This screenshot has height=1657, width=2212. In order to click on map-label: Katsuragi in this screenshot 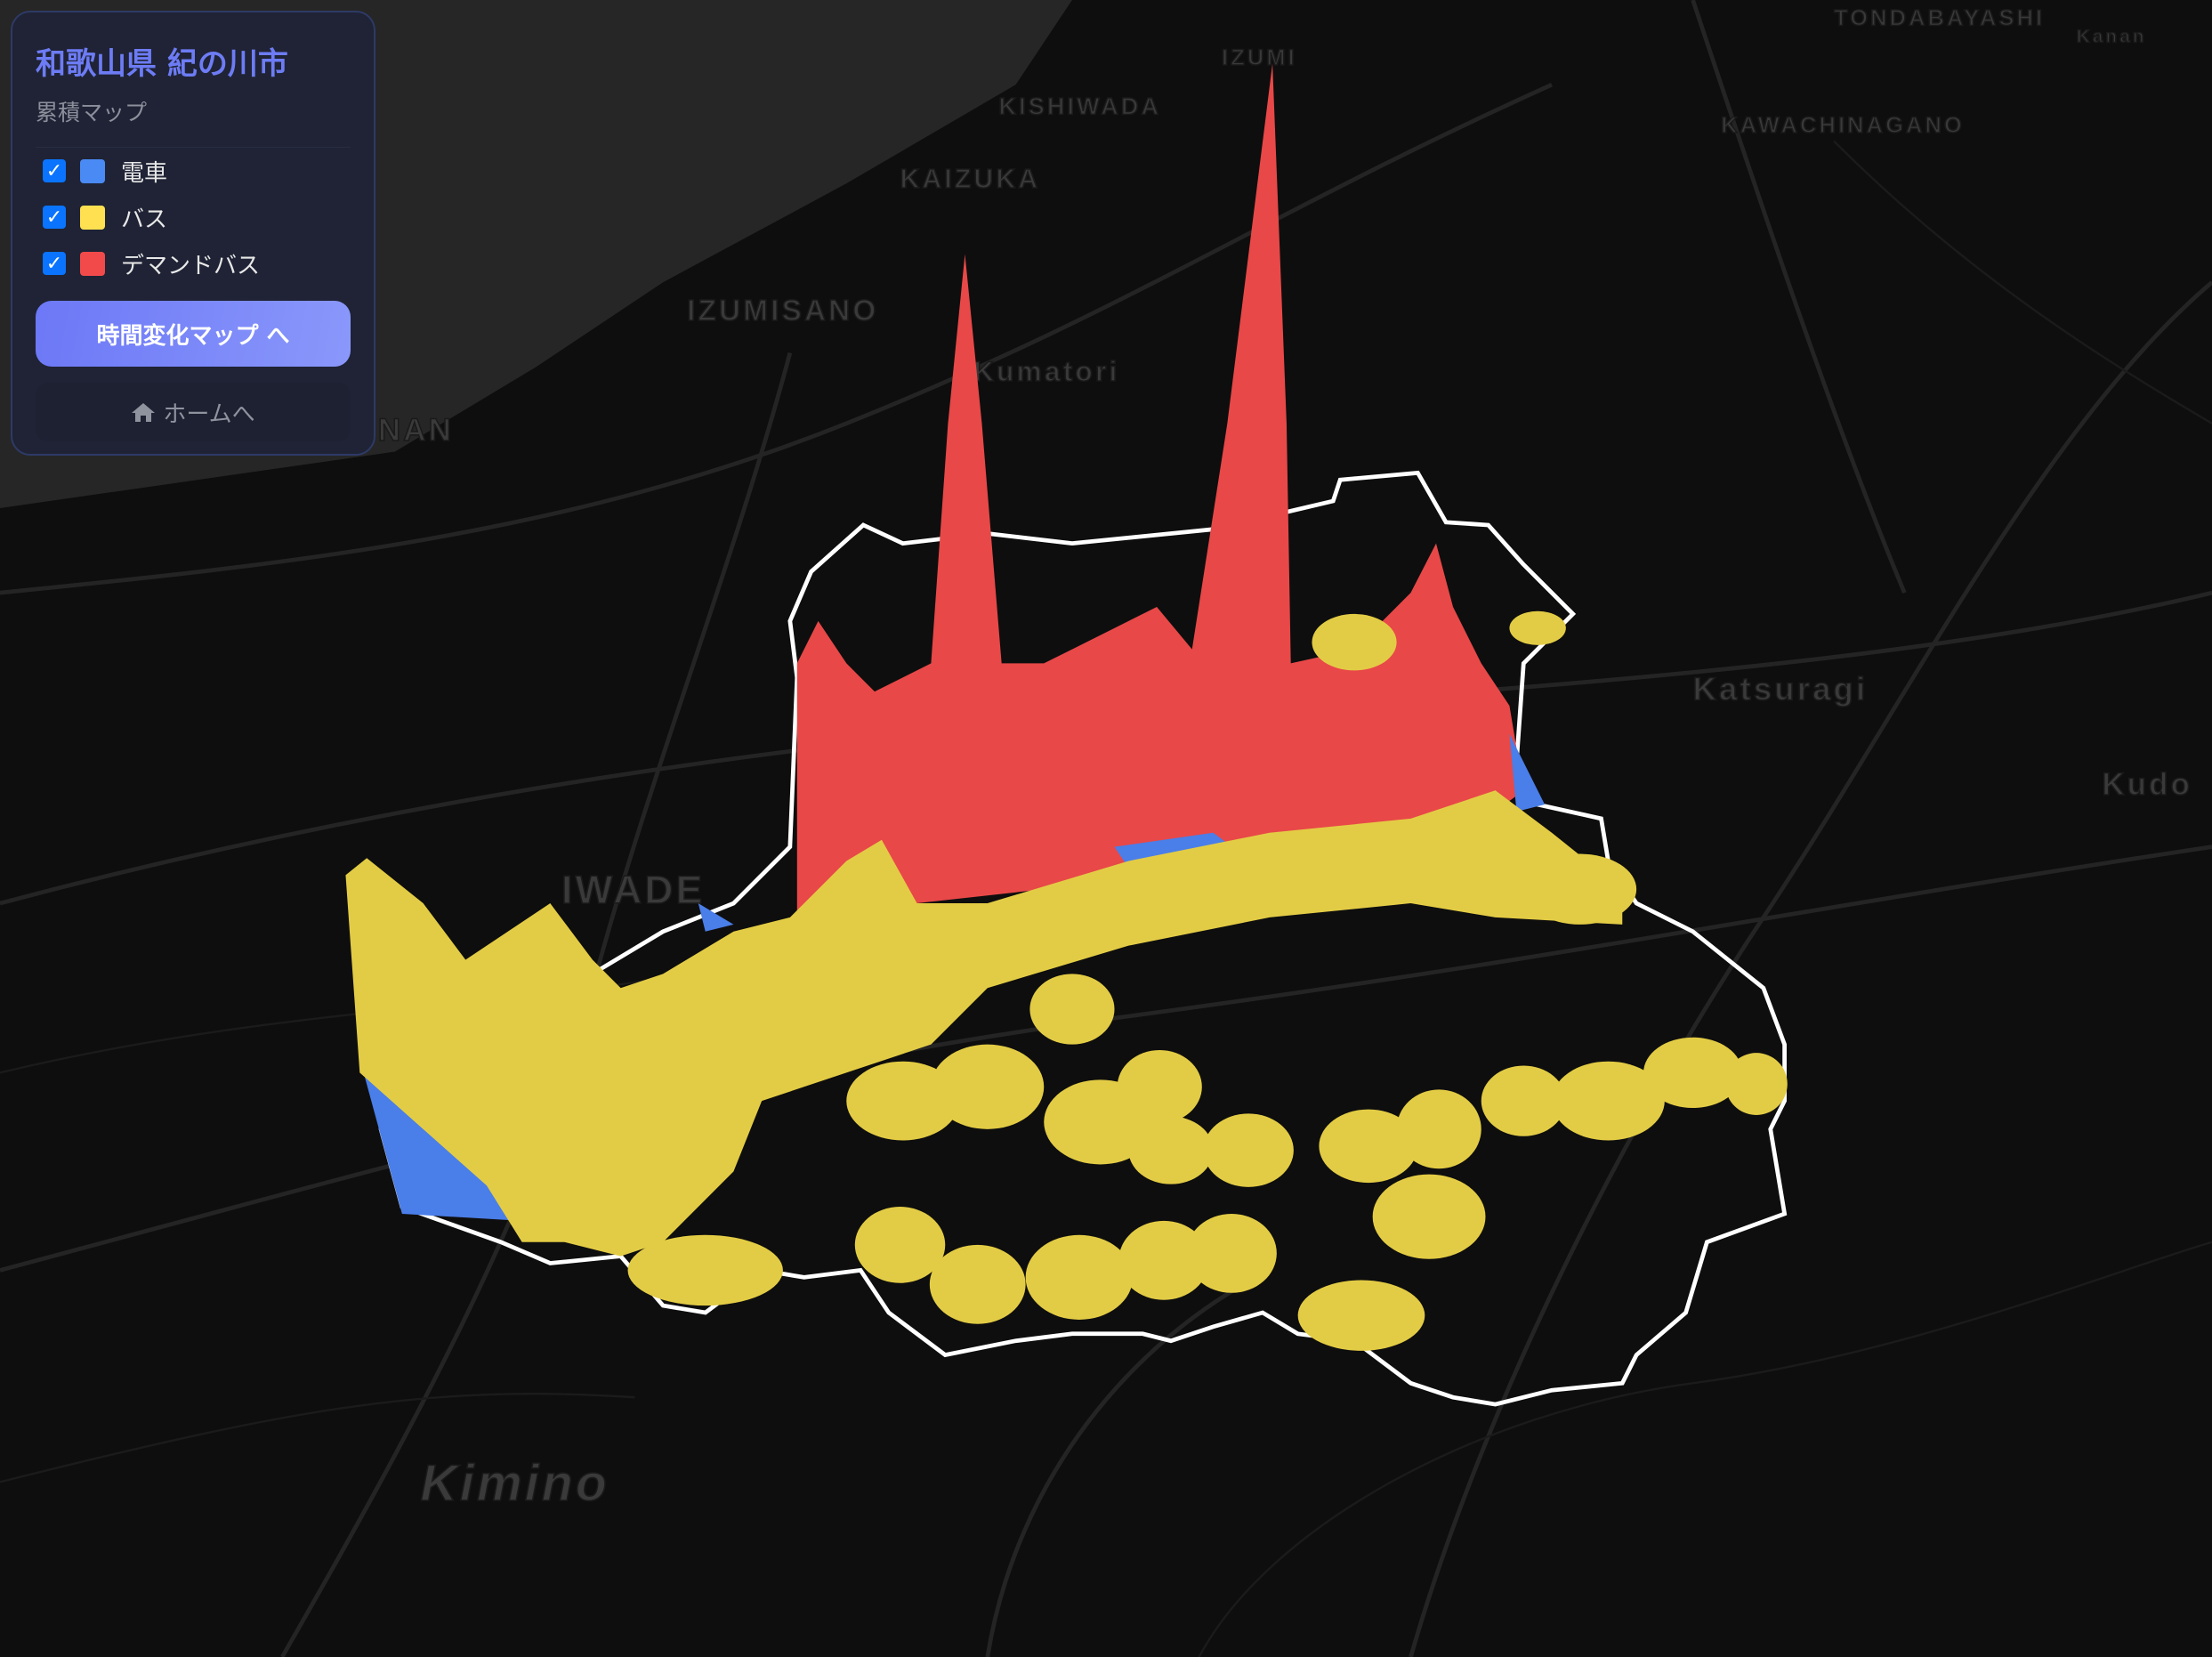, I will do `click(1781, 689)`.